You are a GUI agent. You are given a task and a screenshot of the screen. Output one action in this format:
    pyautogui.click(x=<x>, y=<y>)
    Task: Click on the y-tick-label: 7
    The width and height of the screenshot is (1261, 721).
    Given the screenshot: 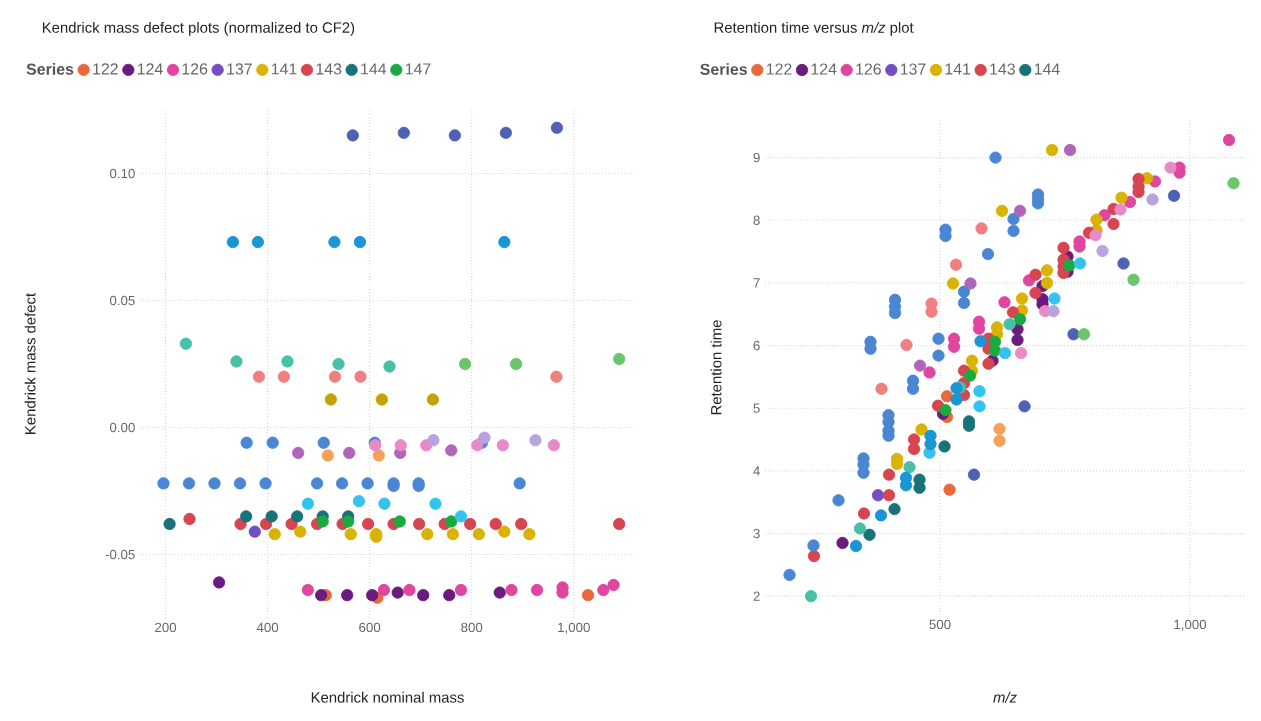 What is the action you would take?
    pyautogui.click(x=756, y=283)
    